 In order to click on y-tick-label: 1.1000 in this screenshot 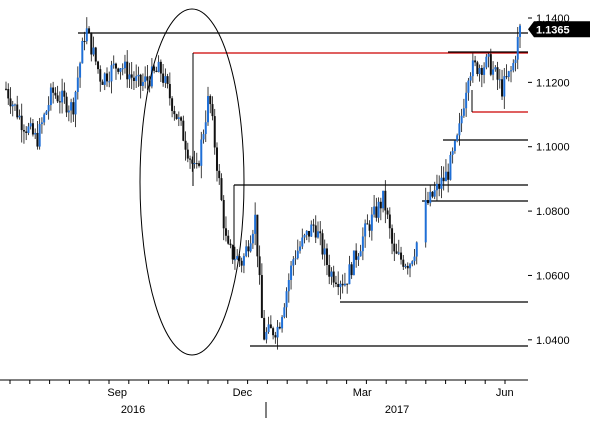, I will do `click(553, 148)`.